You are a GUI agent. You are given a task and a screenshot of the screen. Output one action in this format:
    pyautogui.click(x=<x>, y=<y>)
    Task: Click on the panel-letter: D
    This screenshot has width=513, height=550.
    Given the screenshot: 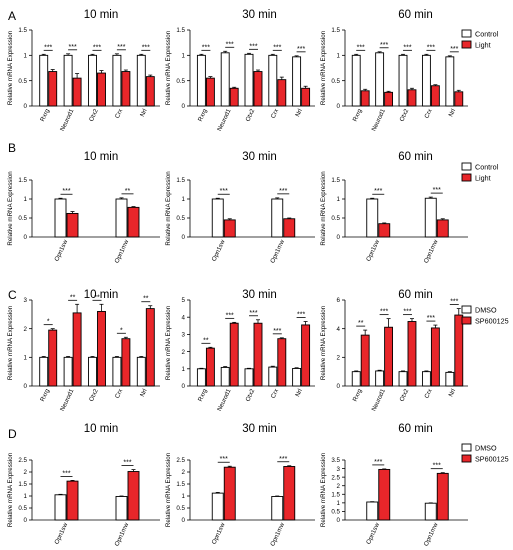 What is the action you would take?
    pyautogui.click(x=12, y=434)
    